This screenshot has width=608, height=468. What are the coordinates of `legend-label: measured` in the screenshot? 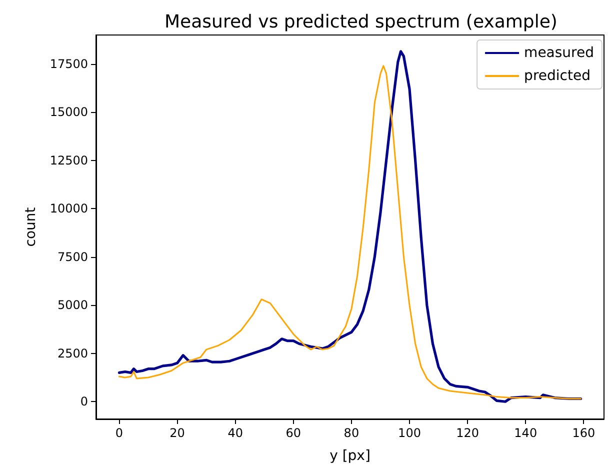 It's located at (559, 53).